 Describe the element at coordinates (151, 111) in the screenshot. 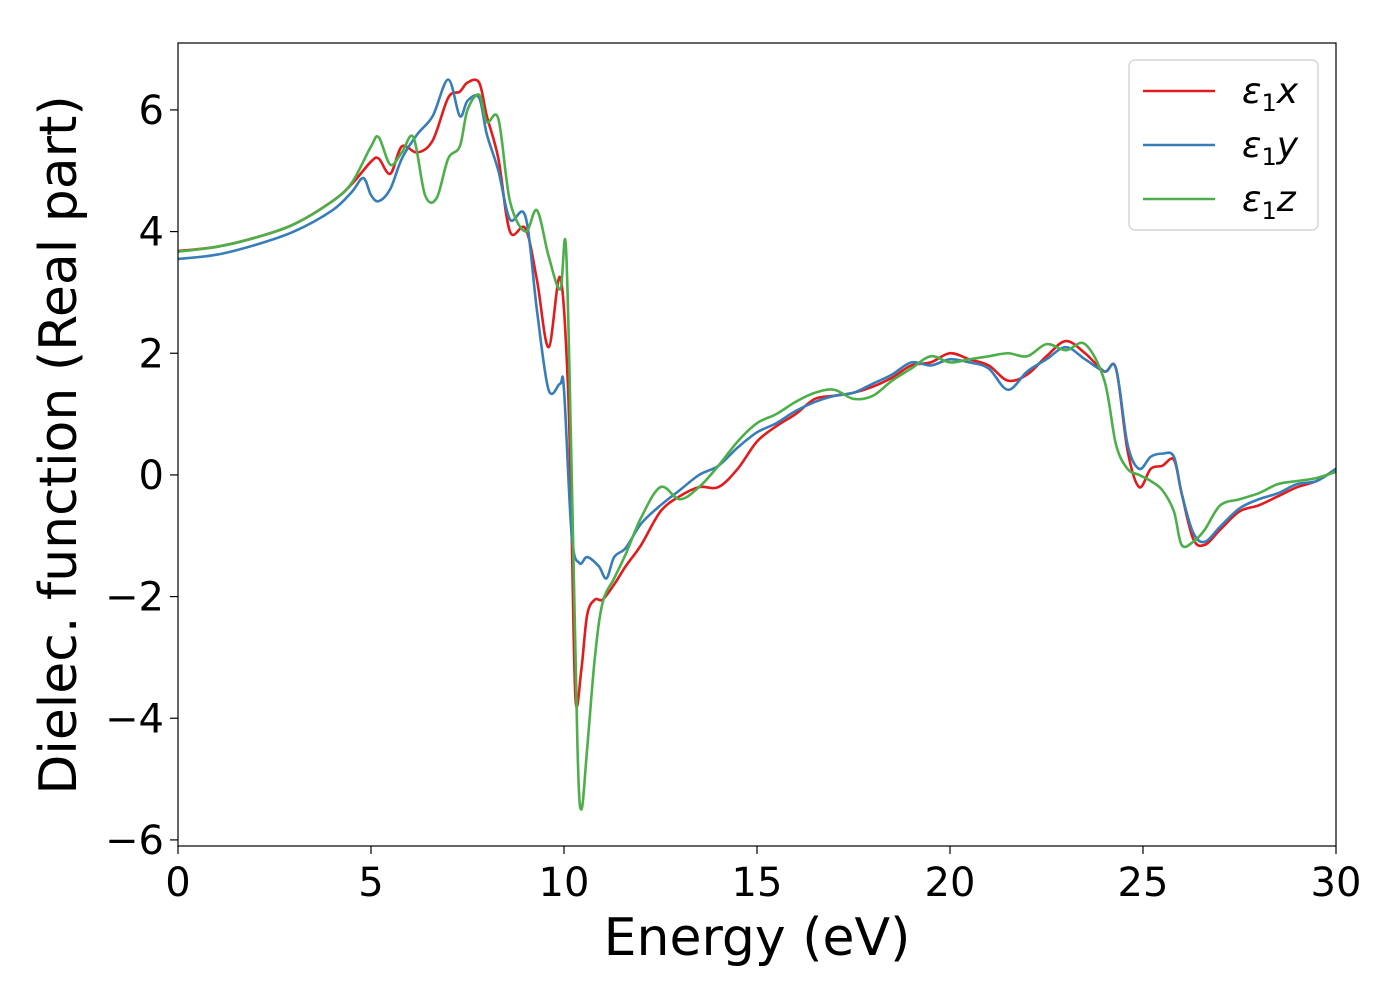

I see `y-tick-label: 6` at that location.